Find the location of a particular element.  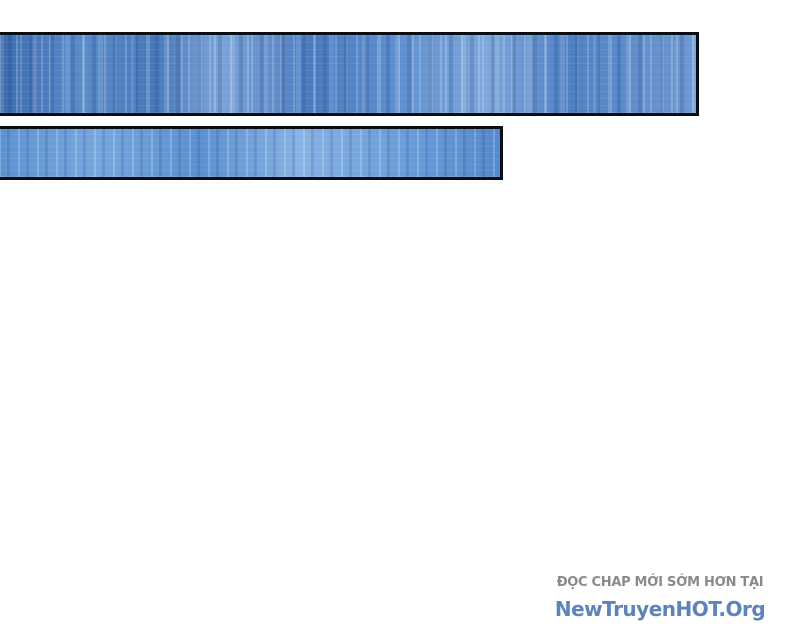

manga-panel-top is located at coordinates (349, 74).